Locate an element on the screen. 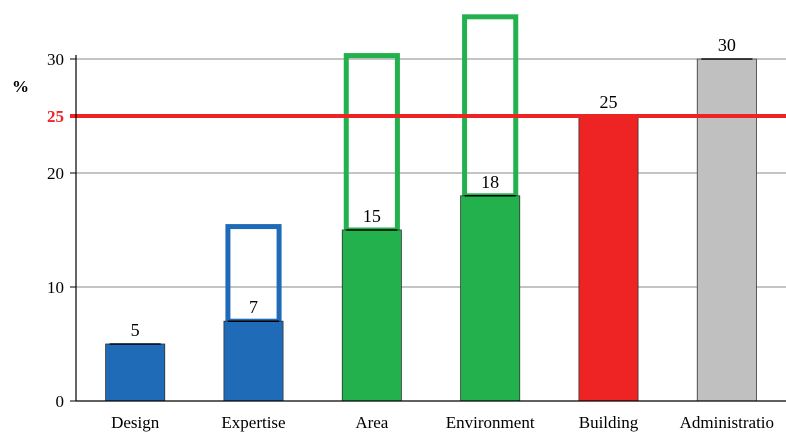 The image size is (786, 432). data-label: 15 is located at coordinates (372, 216).